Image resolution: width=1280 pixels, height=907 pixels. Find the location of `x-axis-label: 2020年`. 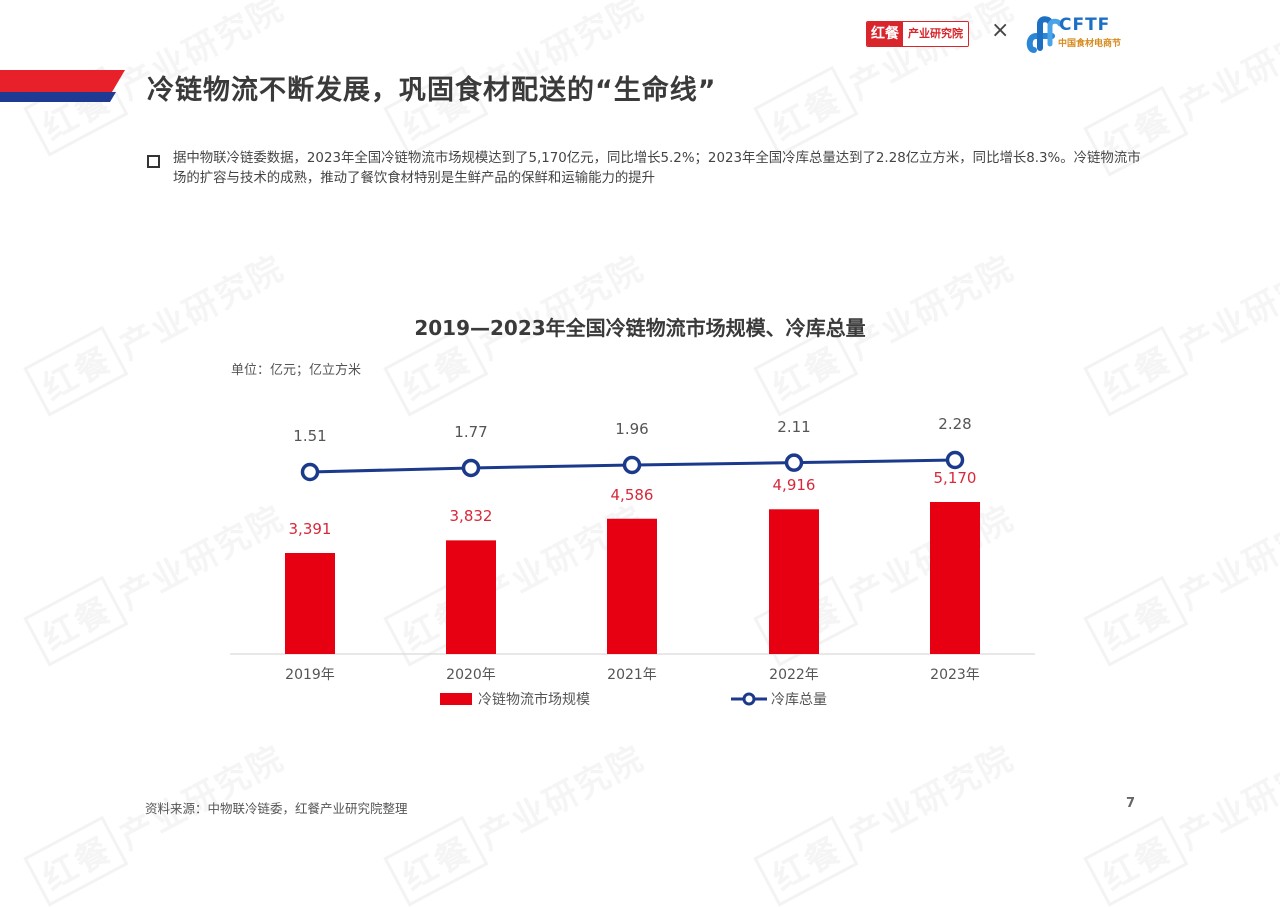

x-axis-label: 2020年 is located at coordinates (471, 675).